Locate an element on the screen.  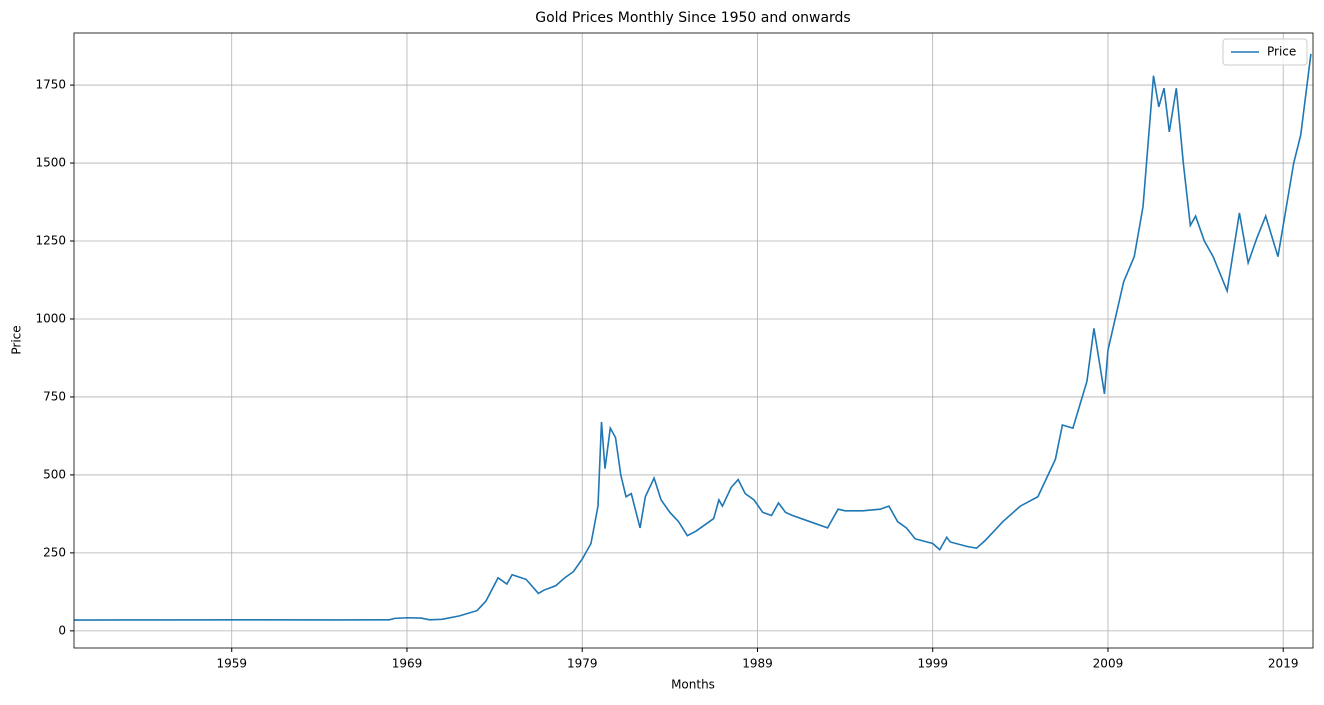
x-tick-label: 2009 is located at coordinates (1108, 664).